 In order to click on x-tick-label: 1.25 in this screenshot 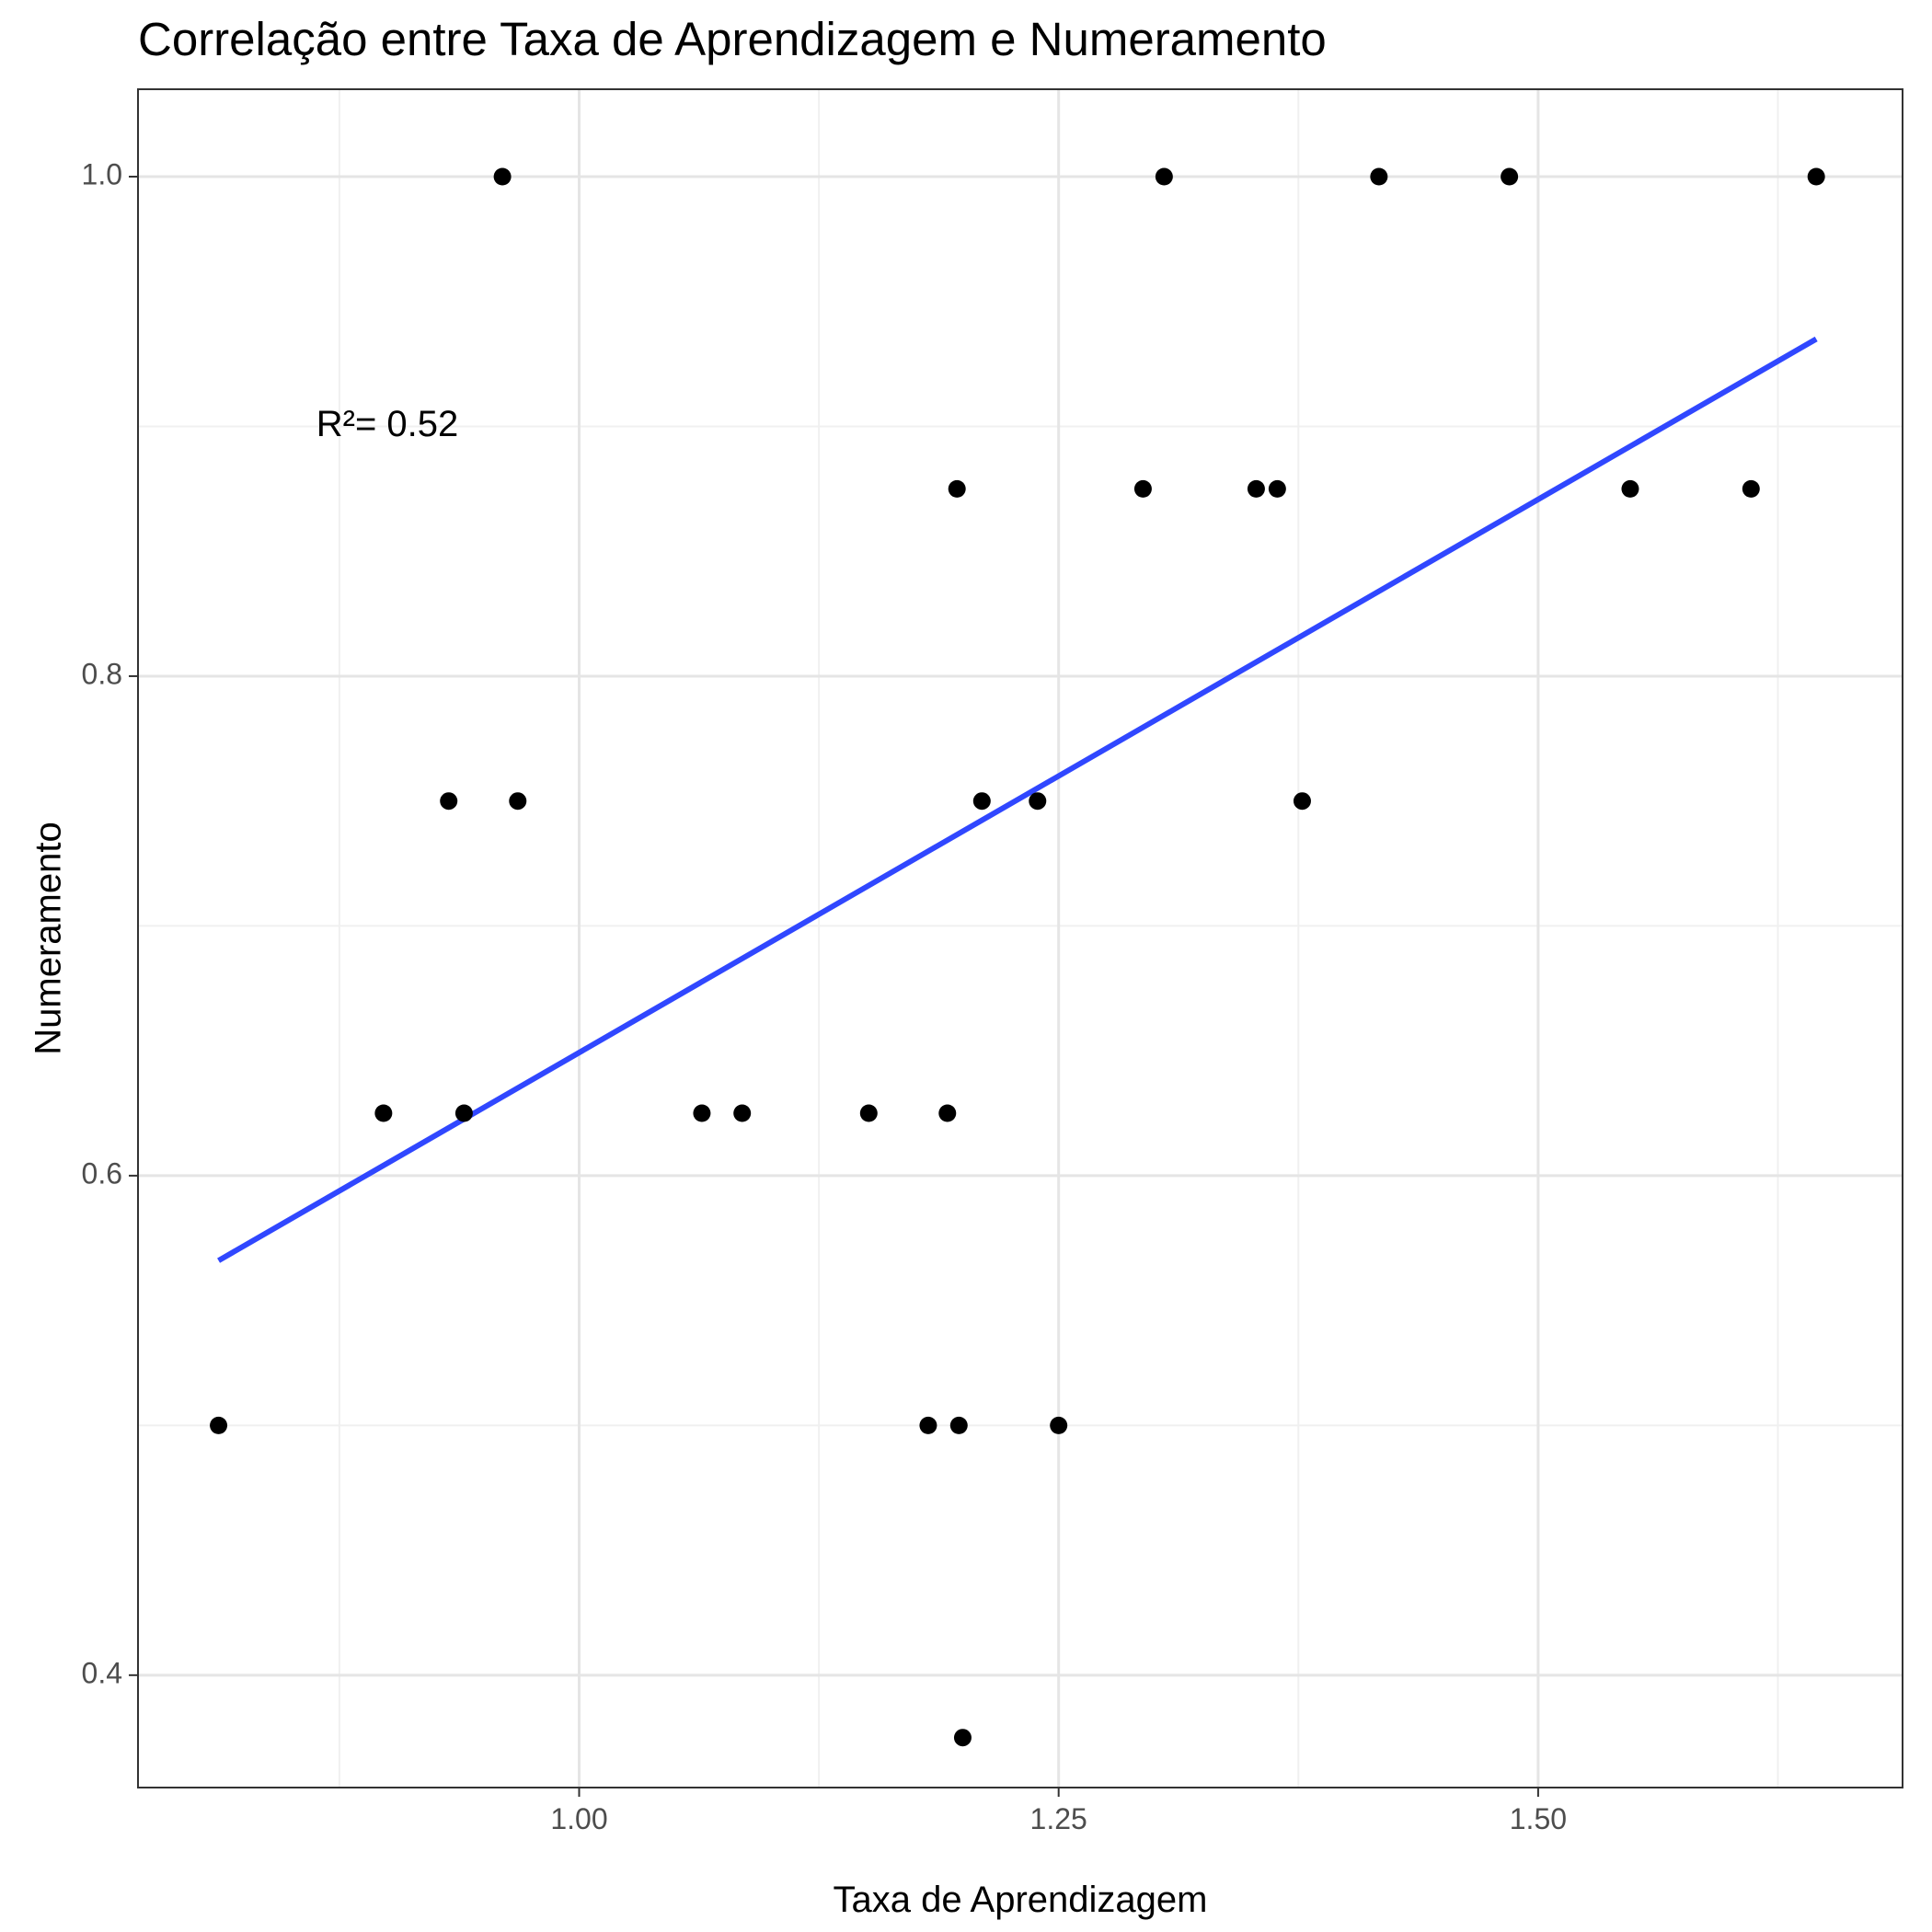, I will do `click(1058, 1818)`.